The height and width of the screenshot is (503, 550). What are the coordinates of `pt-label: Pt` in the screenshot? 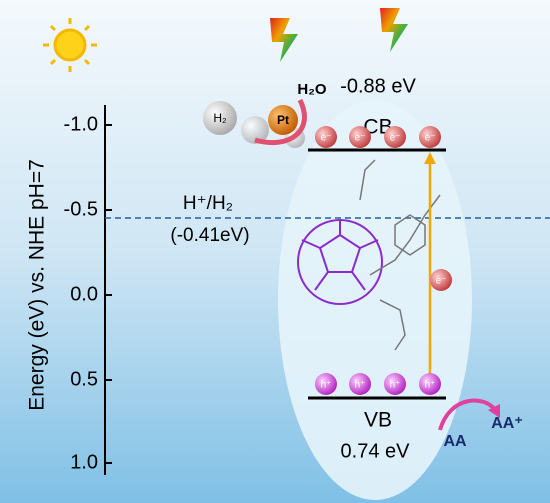 It's located at (283, 120).